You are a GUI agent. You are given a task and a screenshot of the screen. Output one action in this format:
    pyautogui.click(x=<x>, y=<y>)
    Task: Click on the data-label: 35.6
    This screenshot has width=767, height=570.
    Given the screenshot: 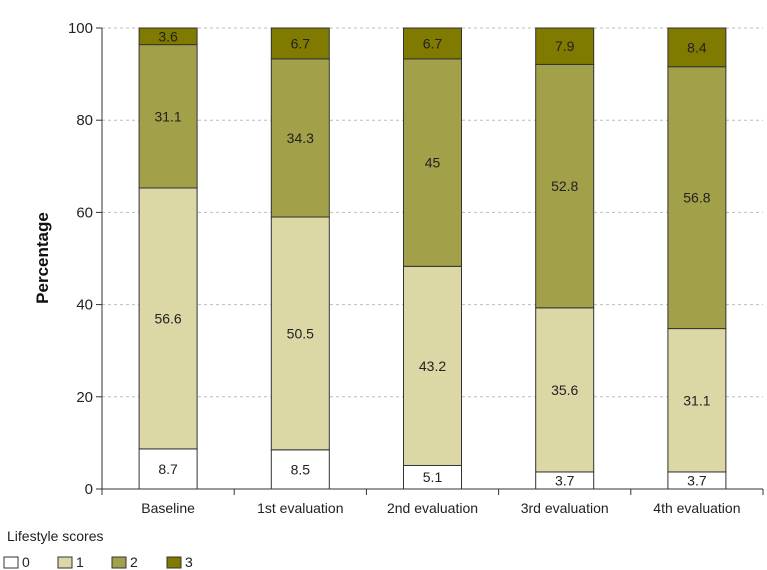 What is the action you would take?
    pyautogui.click(x=564, y=390)
    